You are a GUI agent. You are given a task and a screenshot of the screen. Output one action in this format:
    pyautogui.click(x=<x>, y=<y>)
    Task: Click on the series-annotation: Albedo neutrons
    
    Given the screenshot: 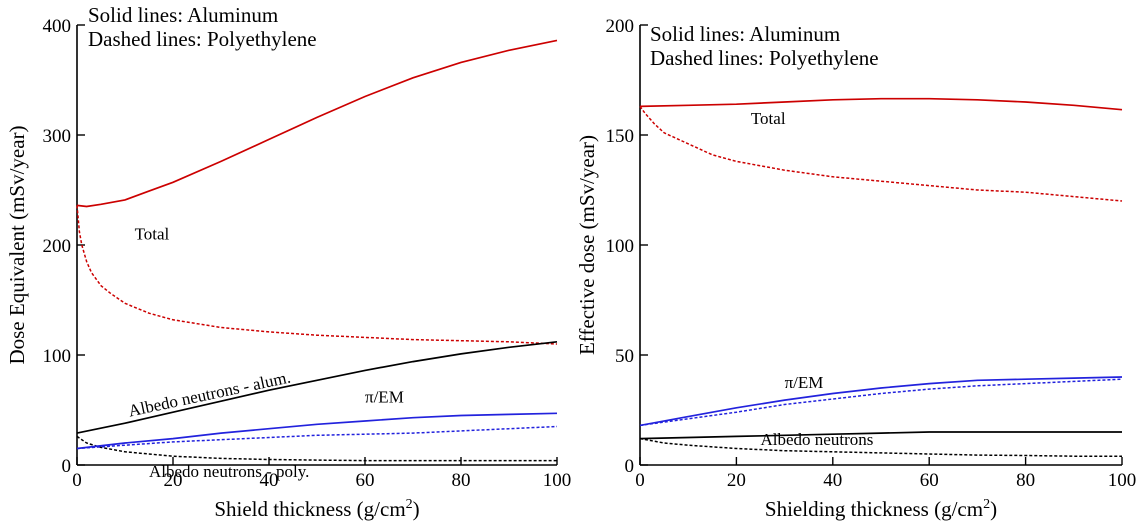 What is the action you would take?
    pyautogui.click(x=817, y=439)
    